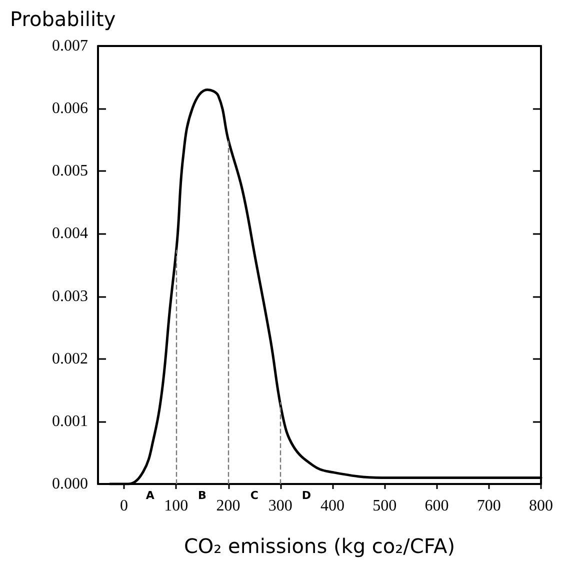 Image resolution: width=566 pixels, height=577 pixels. I want to click on chart-title: Probability, so click(63, 19).